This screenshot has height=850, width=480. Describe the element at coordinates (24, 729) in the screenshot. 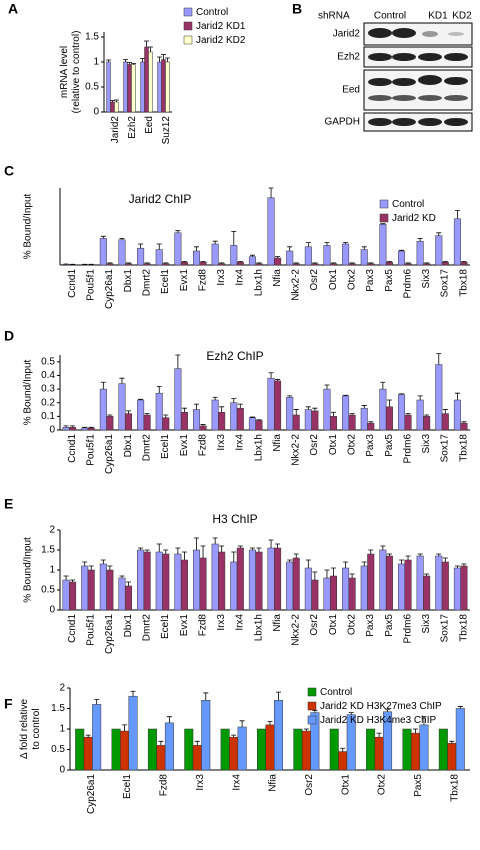

I see `y-axis-label-line: Δ fold relative` at that location.